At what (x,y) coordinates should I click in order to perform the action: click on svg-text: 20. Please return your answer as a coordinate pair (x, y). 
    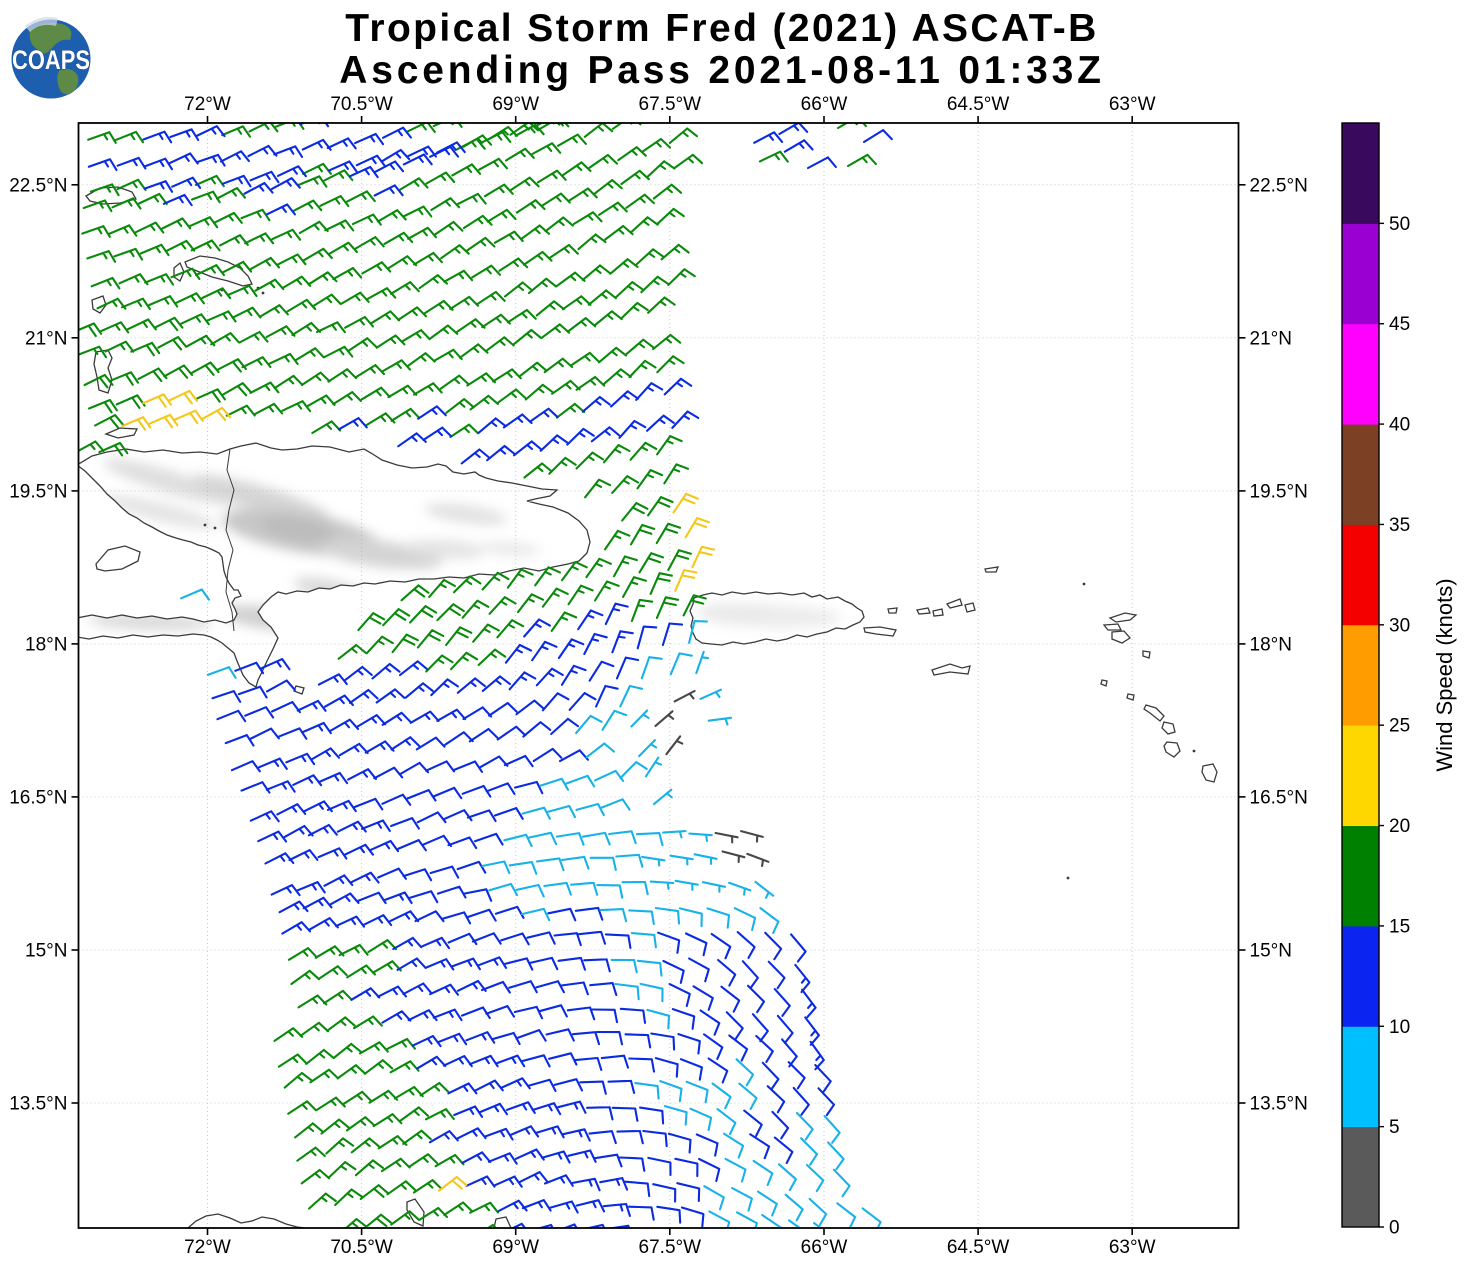
    Looking at the image, I should click on (1399, 826).